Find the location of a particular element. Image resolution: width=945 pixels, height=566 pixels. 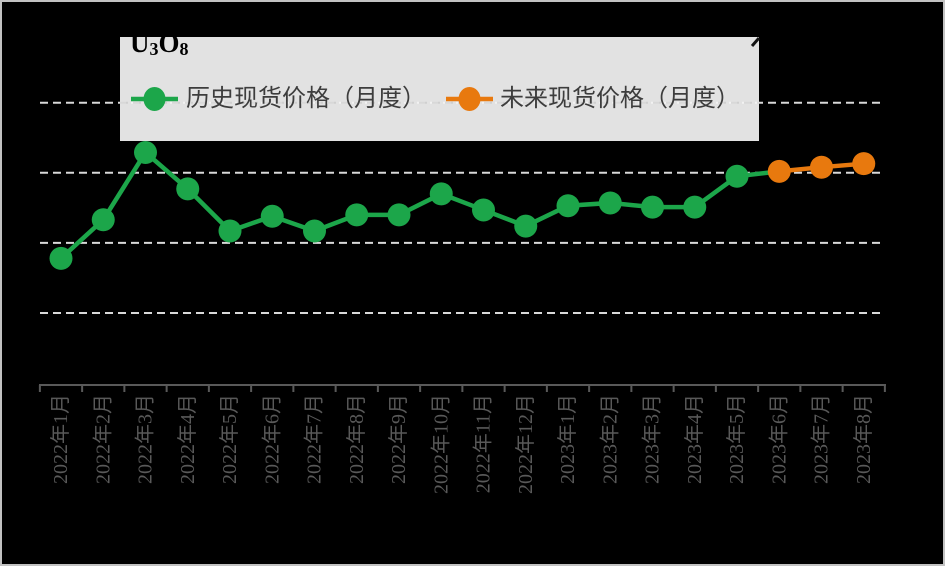

x-tick-label: 2022年8月 is located at coordinates (356, 439).